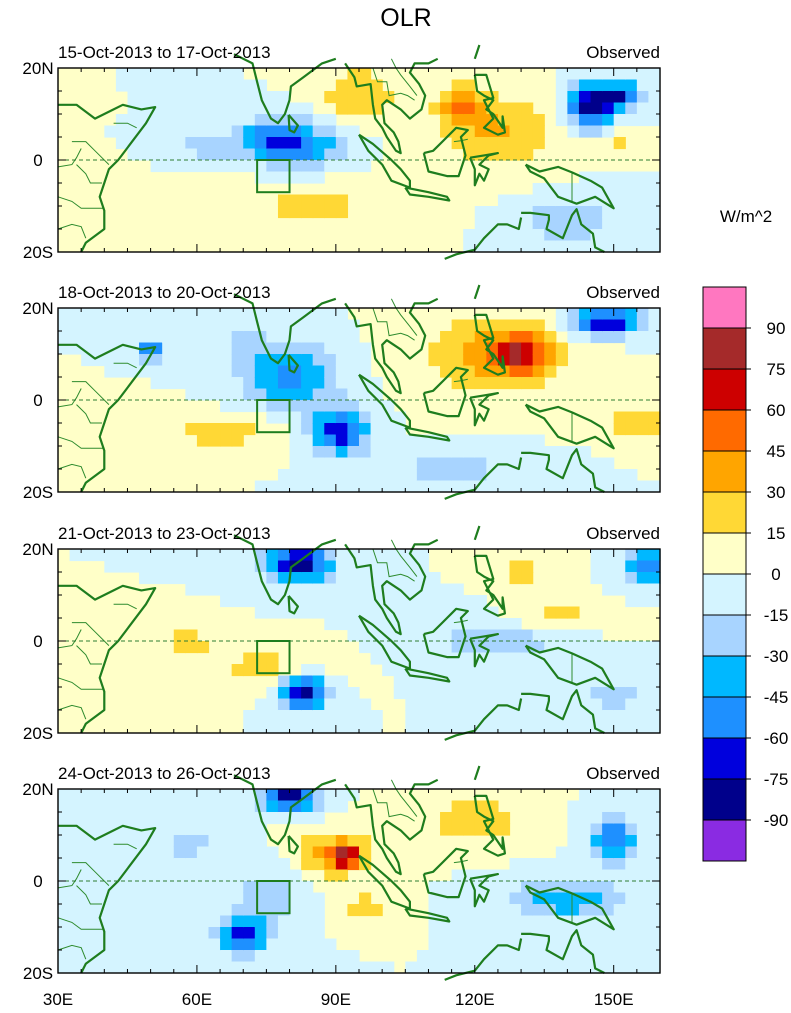 This screenshot has height=1013, width=791. Describe the element at coordinates (37, 400) in the screenshot. I see `y-tick-label: 0` at that location.